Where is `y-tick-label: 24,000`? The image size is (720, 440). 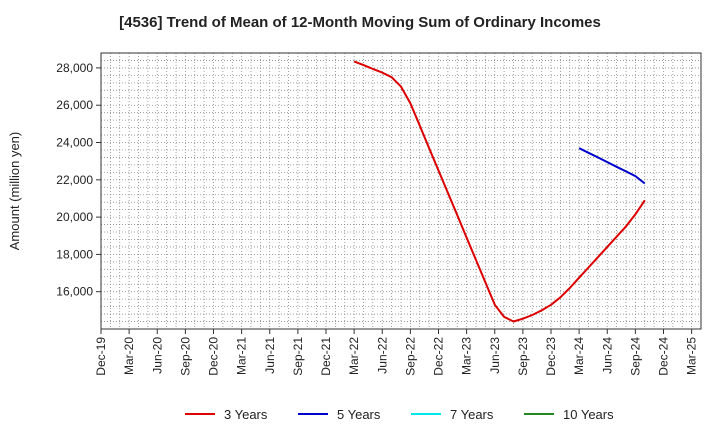
y-tick-label: 24,000 is located at coordinates (74, 143).